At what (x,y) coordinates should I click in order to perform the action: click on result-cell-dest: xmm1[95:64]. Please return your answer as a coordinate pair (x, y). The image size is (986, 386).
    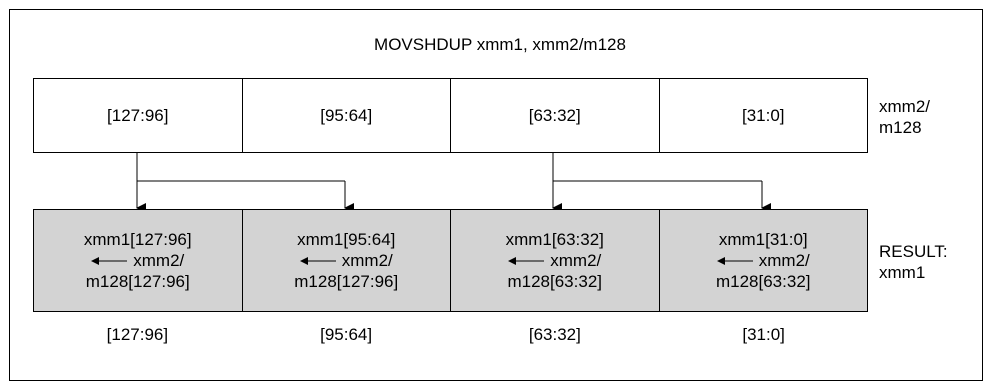
    Looking at the image, I should click on (346, 239).